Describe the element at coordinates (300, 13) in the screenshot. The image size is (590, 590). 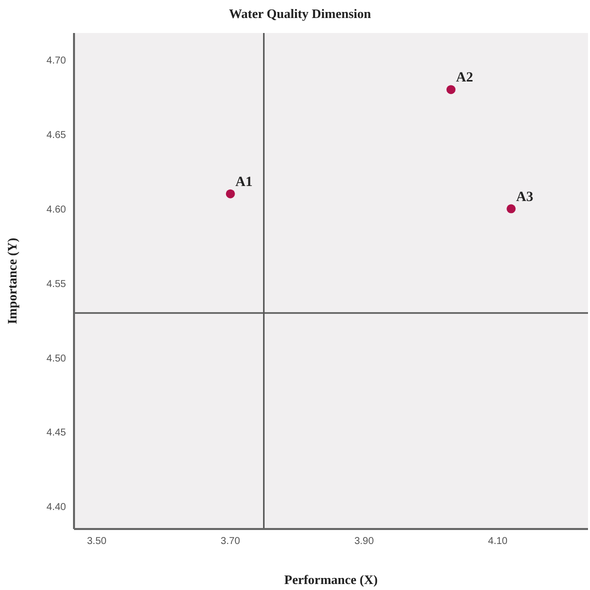
I see `chart-title: Water Quality Dimension` at that location.